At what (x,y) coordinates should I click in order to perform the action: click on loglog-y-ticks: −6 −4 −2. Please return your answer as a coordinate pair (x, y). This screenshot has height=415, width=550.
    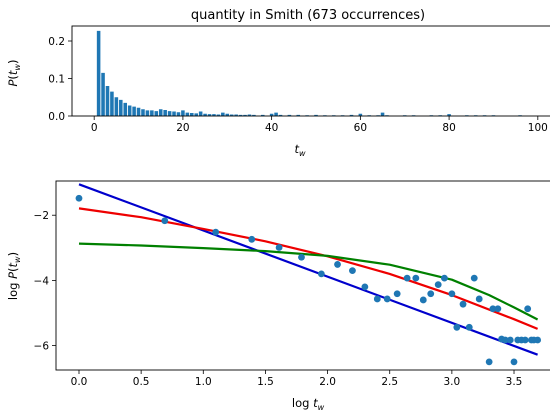
    Looking at the image, I should click on (45, 281).